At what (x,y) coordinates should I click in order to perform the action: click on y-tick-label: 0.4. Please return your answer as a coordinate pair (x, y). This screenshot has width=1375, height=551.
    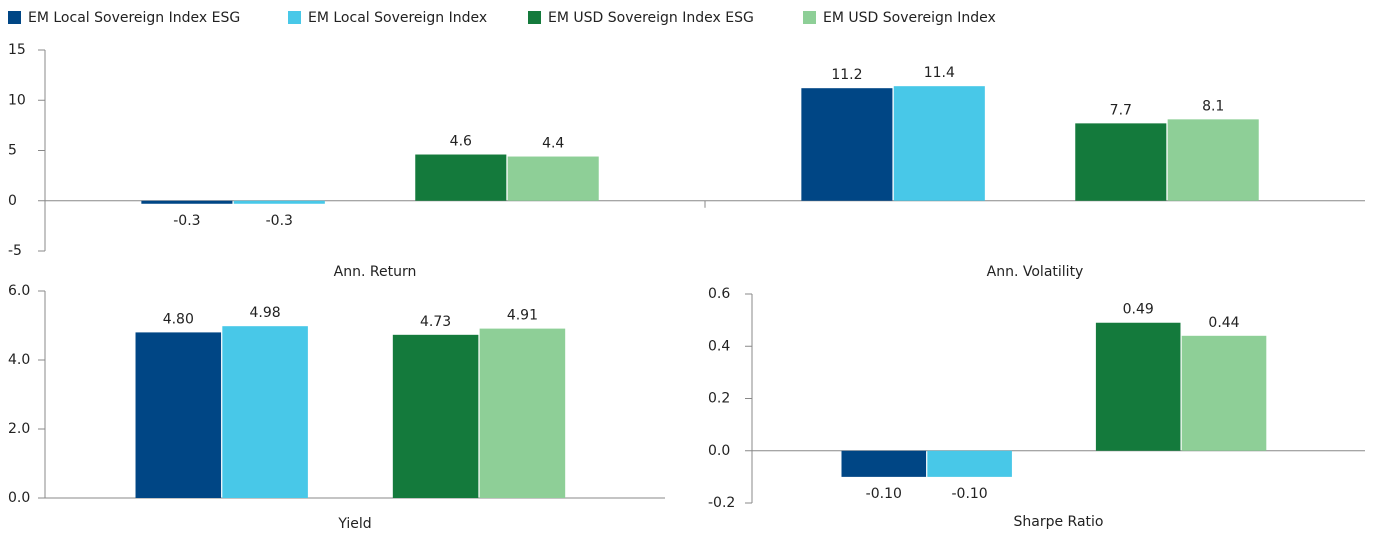
    Looking at the image, I should click on (719, 346).